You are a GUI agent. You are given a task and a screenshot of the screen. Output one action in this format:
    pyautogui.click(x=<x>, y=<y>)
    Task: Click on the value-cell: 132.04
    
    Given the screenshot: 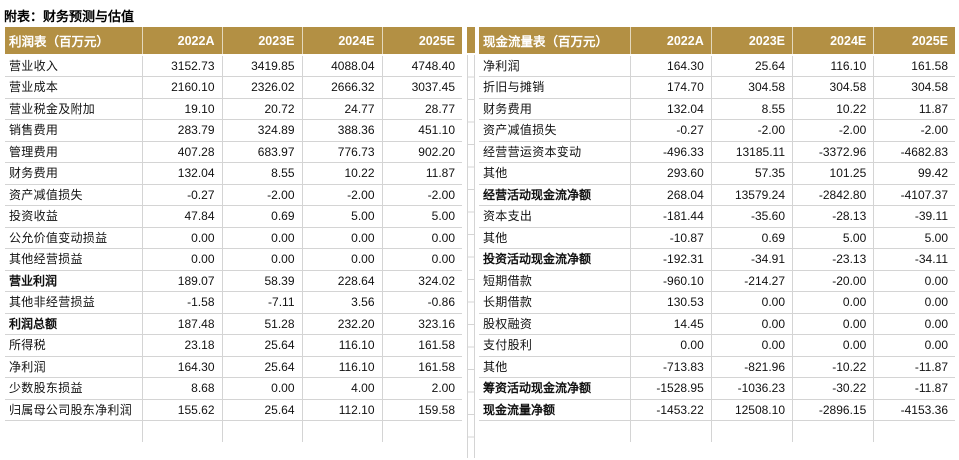 What is the action you would take?
    pyautogui.click(x=670, y=108)
    